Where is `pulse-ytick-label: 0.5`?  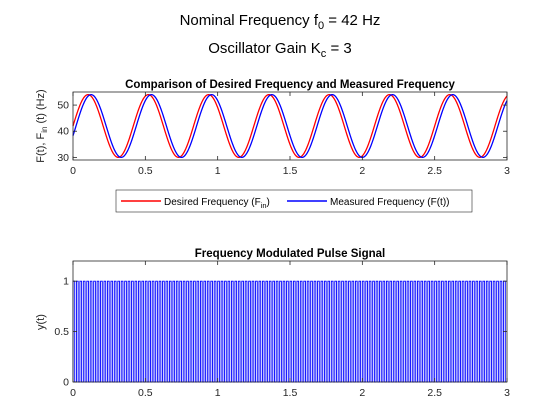
pulse-ytick-label: 0.5 is located at coordinates (61, 332).